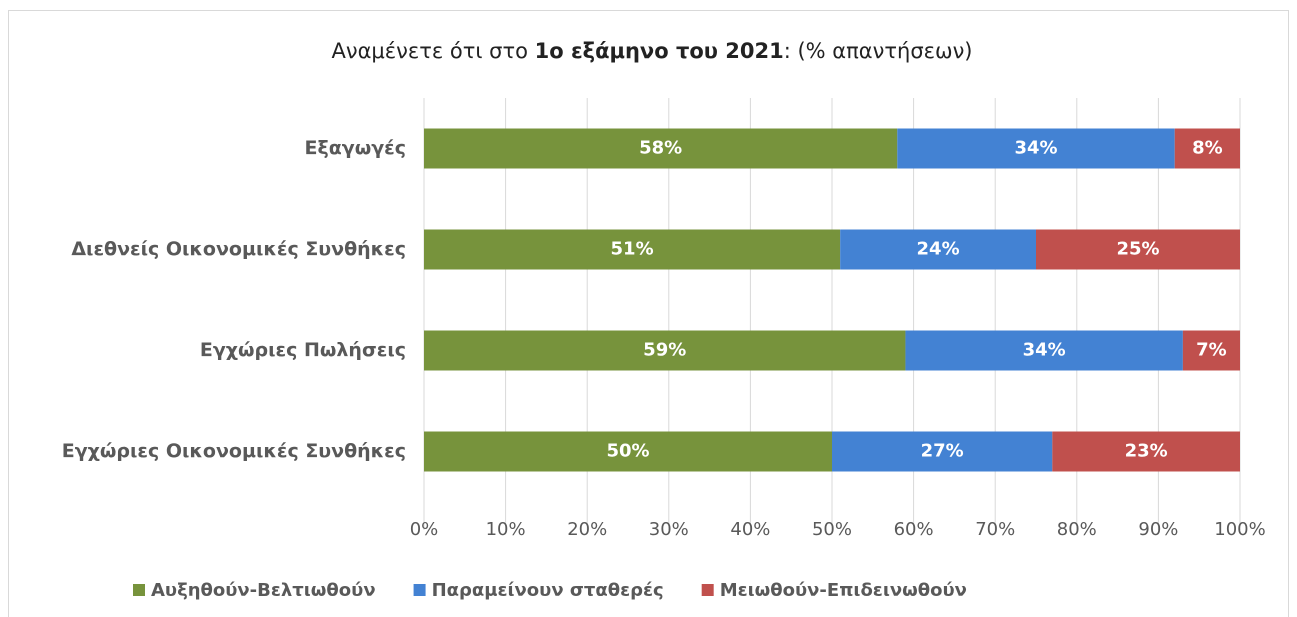  I want to click on value-label: 8%, so click(1207, 148).